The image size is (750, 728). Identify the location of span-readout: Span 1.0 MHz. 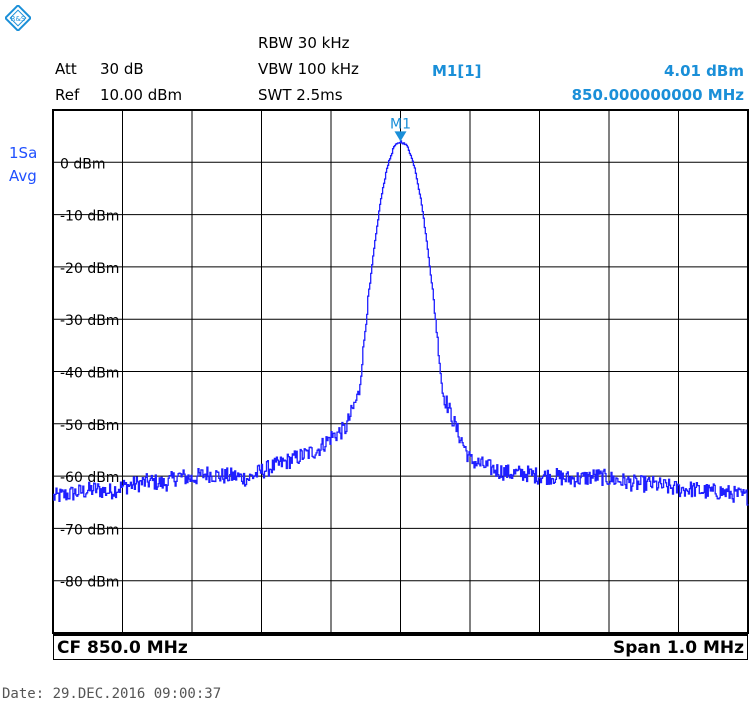
(678, 648).